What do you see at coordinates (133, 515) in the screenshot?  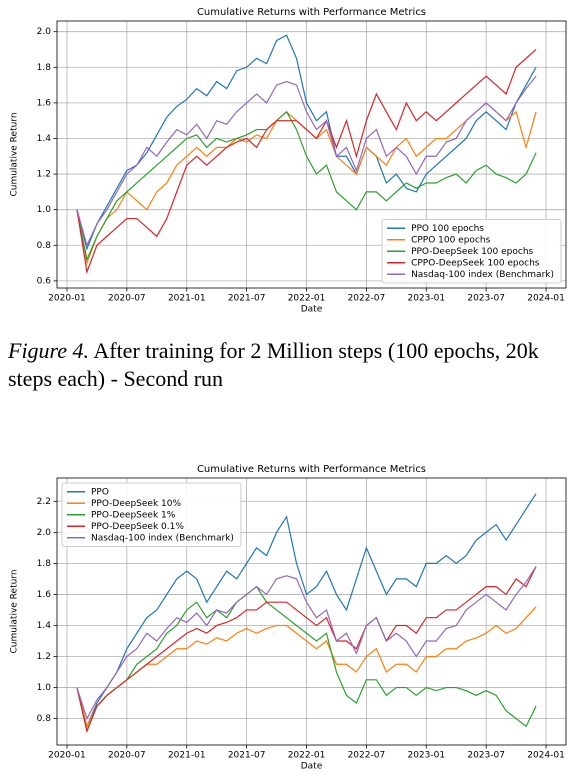 I see `legend-label: PPO-DeepSeek 1%` at bounding box center [133, 515].